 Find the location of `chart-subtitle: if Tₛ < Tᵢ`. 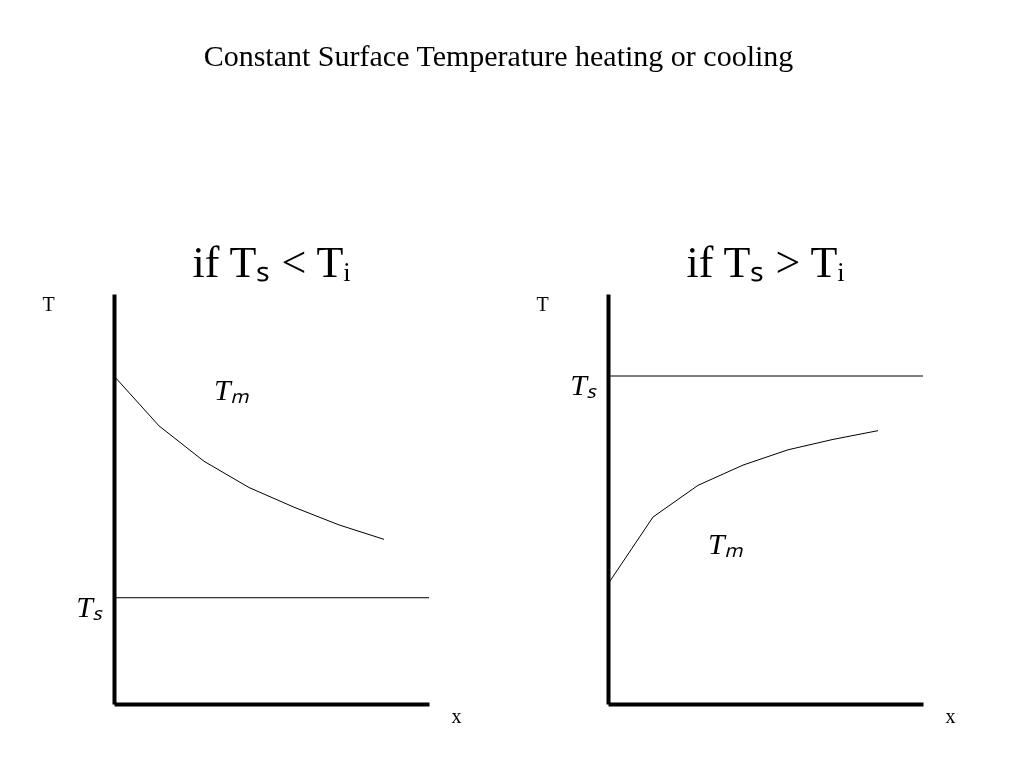

chart-subtitle: if Tₛ < Tᵢ is located at coordinates (271, 262).